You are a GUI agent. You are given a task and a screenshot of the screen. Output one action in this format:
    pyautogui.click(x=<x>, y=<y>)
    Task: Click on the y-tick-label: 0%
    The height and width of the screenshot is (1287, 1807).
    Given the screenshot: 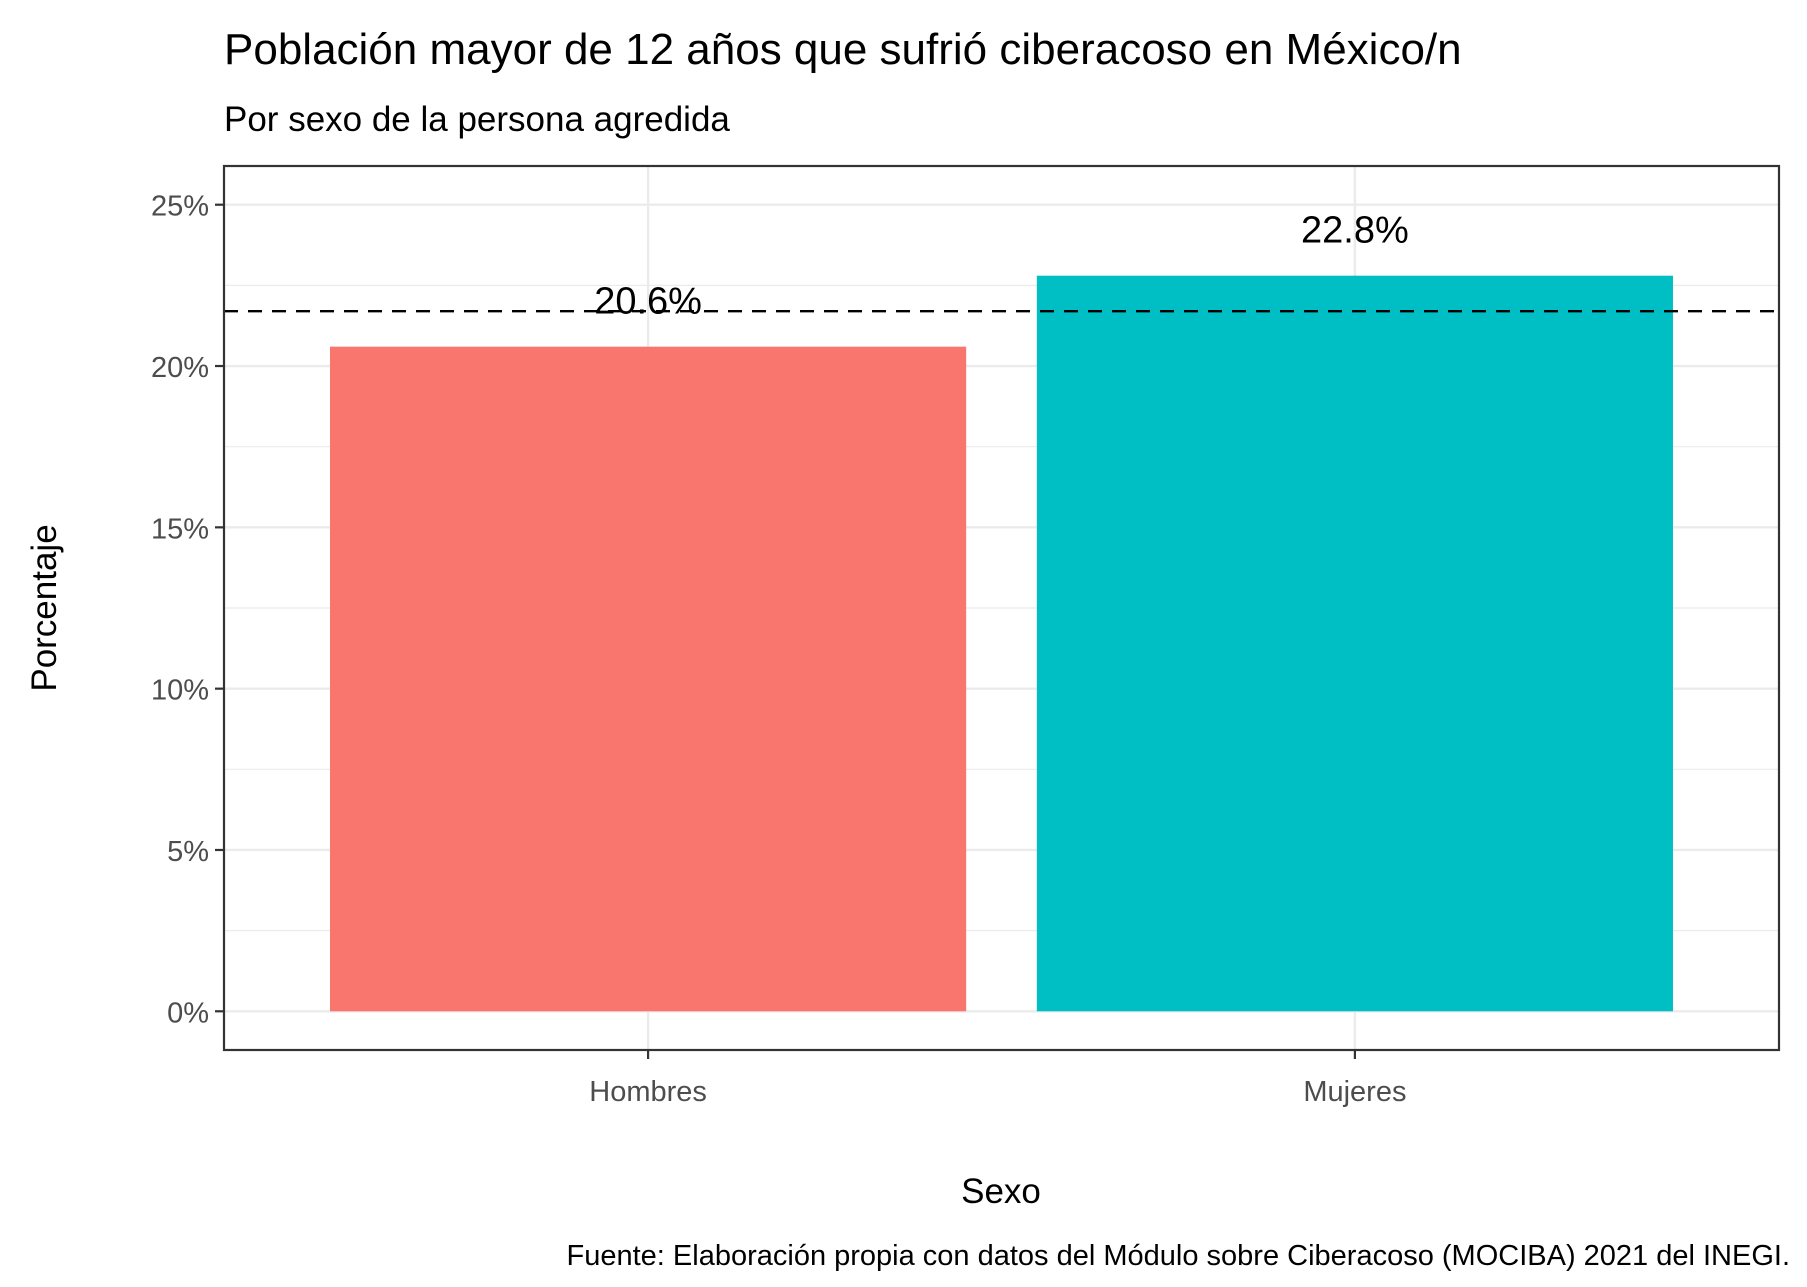 What is the action you would take?
    pyautogui.click(x=188, y=1013)
    